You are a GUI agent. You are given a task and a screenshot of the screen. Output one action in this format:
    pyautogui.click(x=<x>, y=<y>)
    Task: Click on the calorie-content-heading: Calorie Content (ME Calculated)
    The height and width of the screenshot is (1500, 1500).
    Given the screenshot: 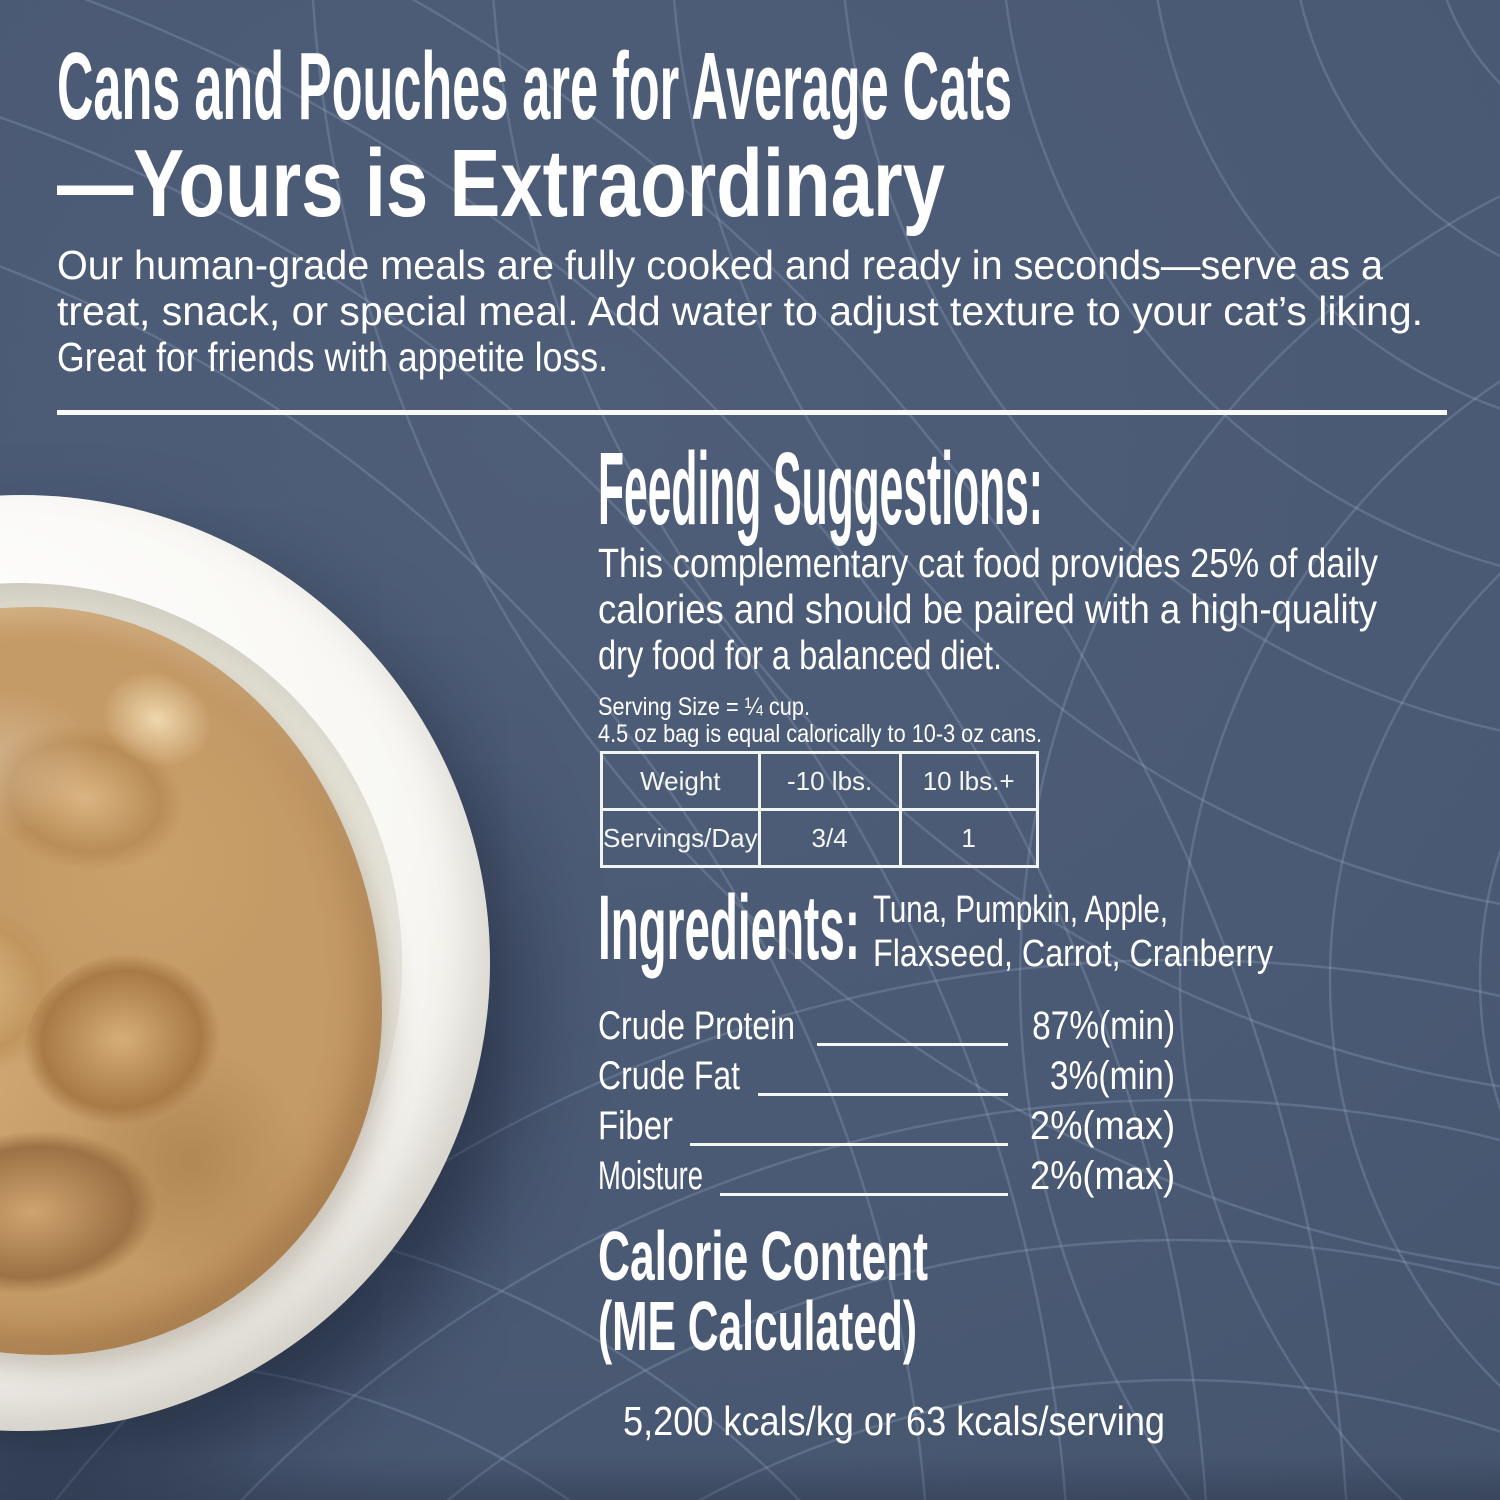 What is the action you would take?
    pyautogui.click(x=860, y=1291)
    